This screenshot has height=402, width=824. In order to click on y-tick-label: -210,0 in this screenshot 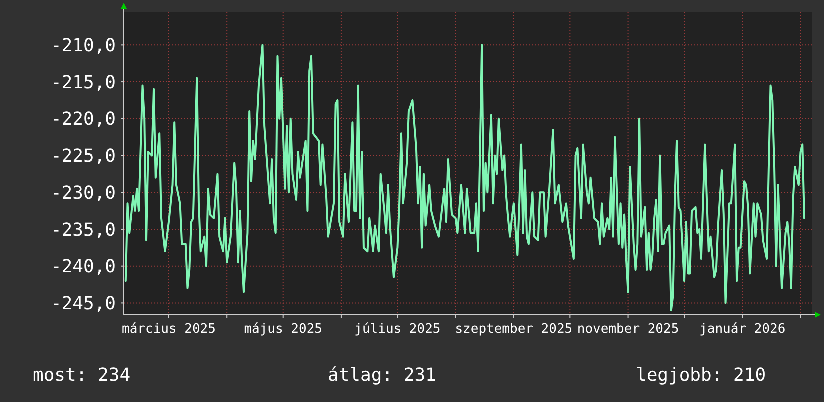, I will do `click(83, 45)`.